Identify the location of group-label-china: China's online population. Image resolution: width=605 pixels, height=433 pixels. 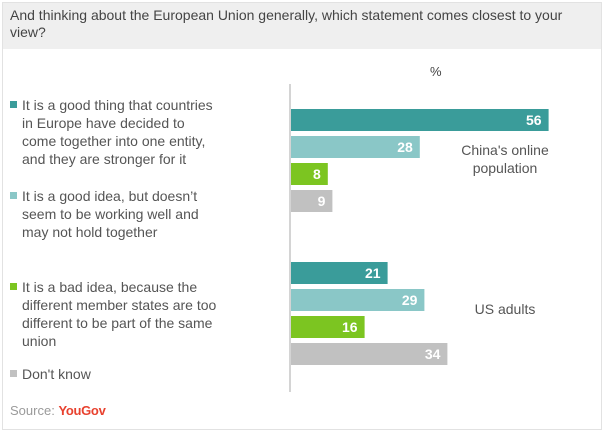
(505, 159).